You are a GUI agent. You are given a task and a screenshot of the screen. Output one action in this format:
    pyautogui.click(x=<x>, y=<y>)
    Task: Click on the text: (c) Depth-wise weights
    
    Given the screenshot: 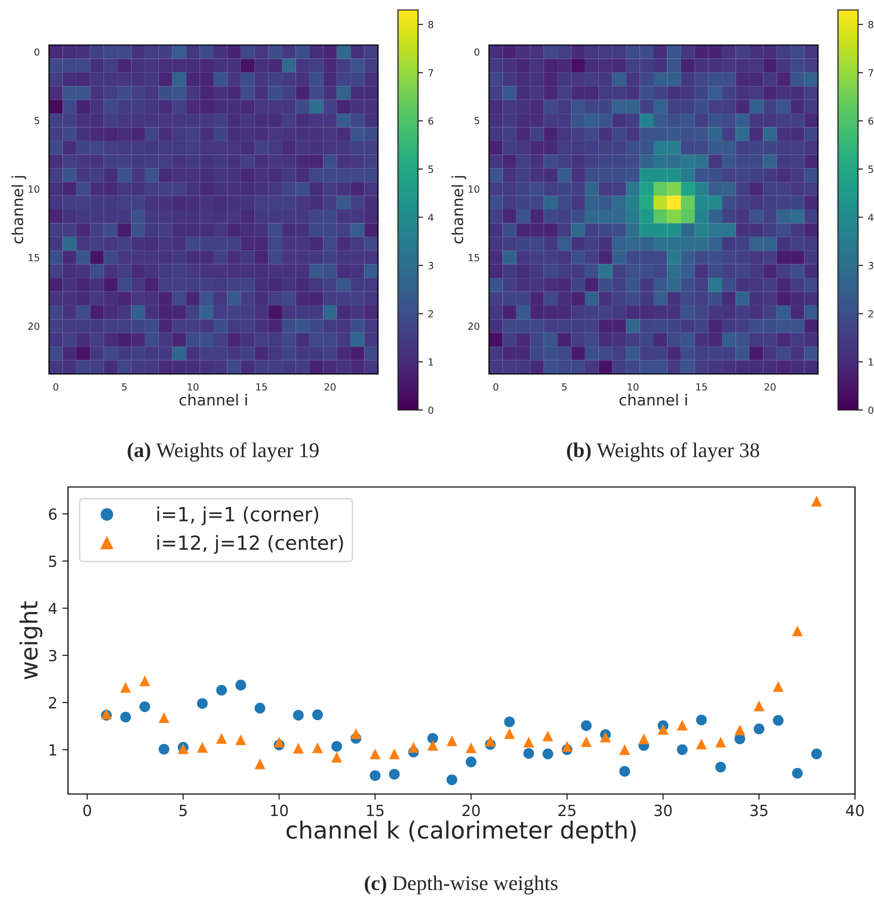 What is the action you would take?
    pyautogui.click(x=461, y=885)
    